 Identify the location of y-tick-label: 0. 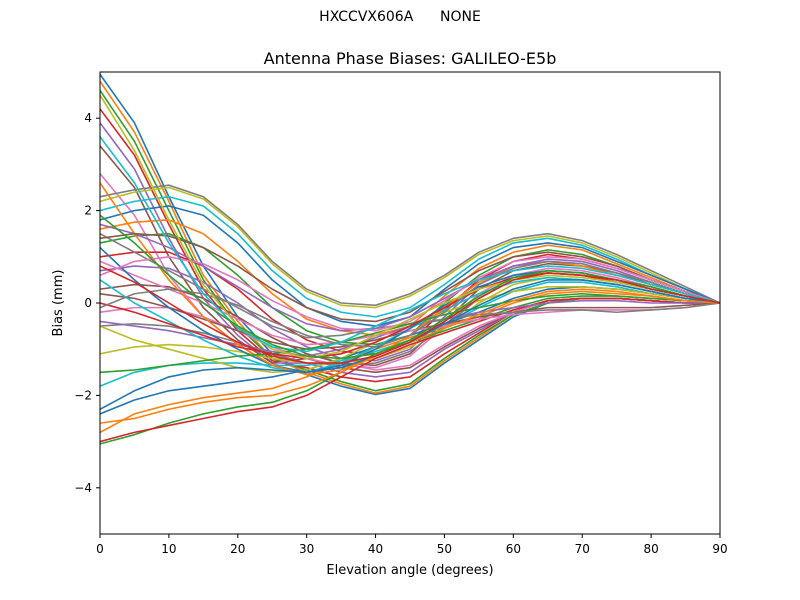
(88, 303).